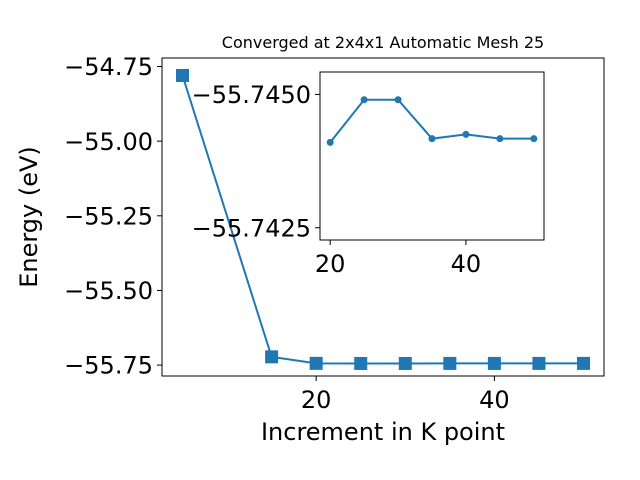 Image resolution: width=640 pixels, height=480 pixels. What do you see at coordinates (108, 366) in the screenshot?
I see `main-y-tick-label: −55.75` at bounding box center [108, 366].